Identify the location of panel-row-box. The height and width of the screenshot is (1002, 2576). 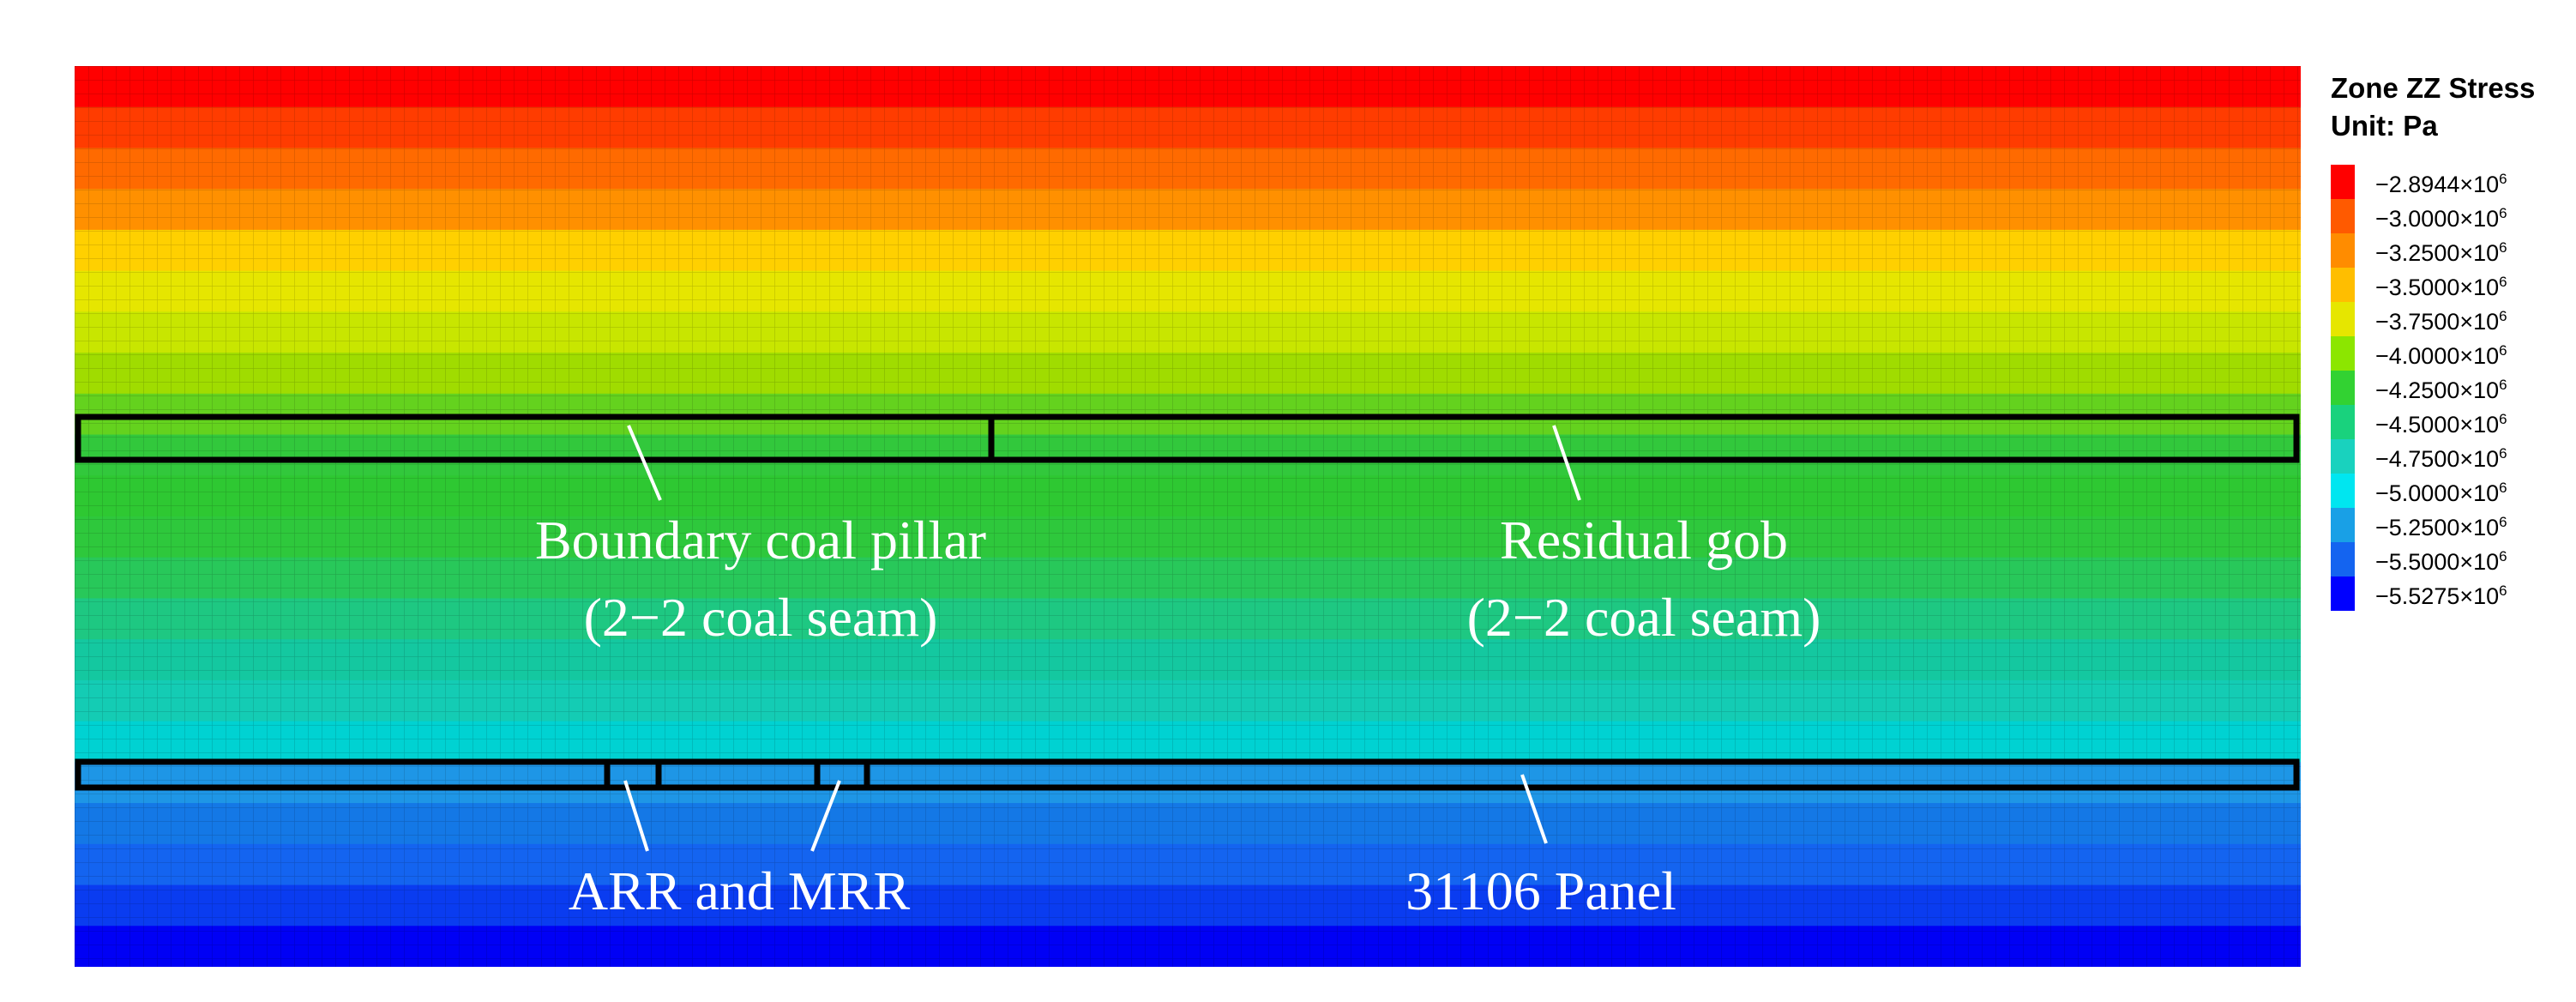
(1187, 774).